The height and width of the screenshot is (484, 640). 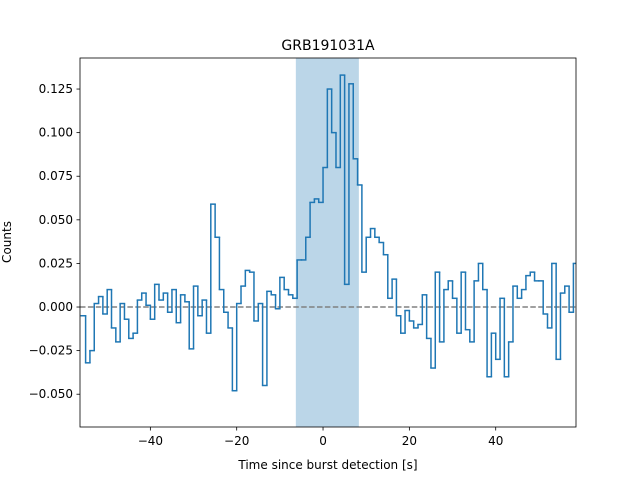 I want to click on y-axis-label: Counts, so click(x=7, y=242).